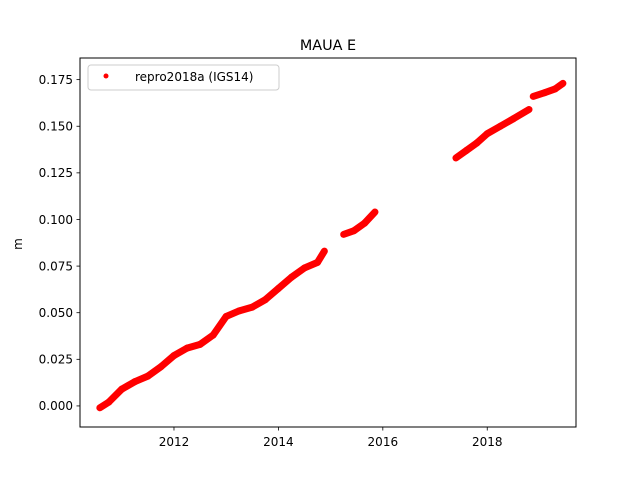 Image resolution: width=640 pixels, height=480 pixels. Describe the element at coordinates (18, 244) in the screenshot. I see `y-axis-label: m` at that location.